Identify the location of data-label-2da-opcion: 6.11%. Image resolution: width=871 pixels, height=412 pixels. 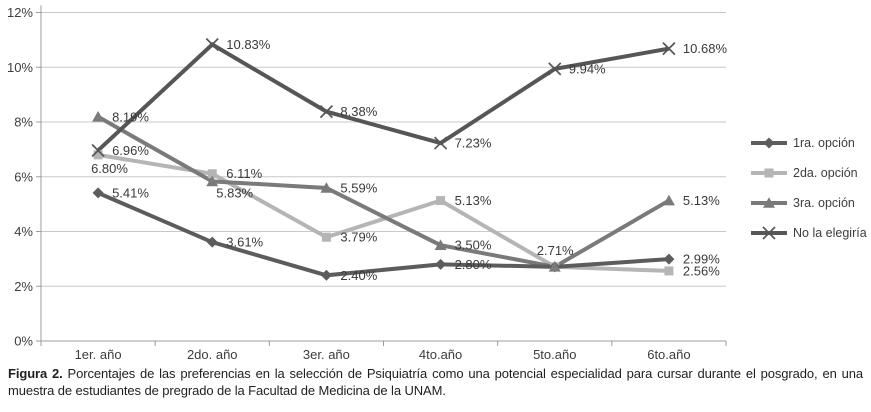
(244, 173).